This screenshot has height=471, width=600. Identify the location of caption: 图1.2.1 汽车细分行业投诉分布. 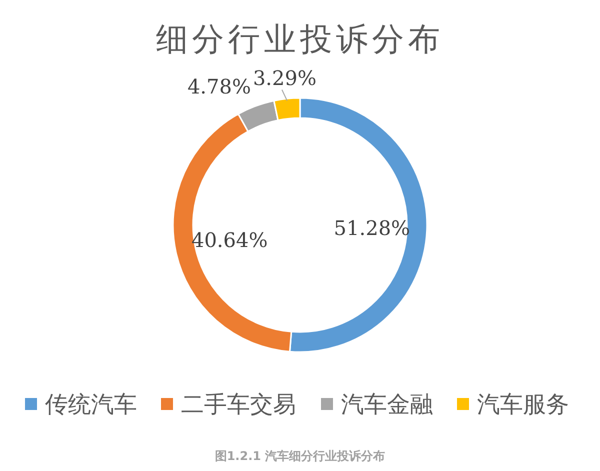
(300, 456).